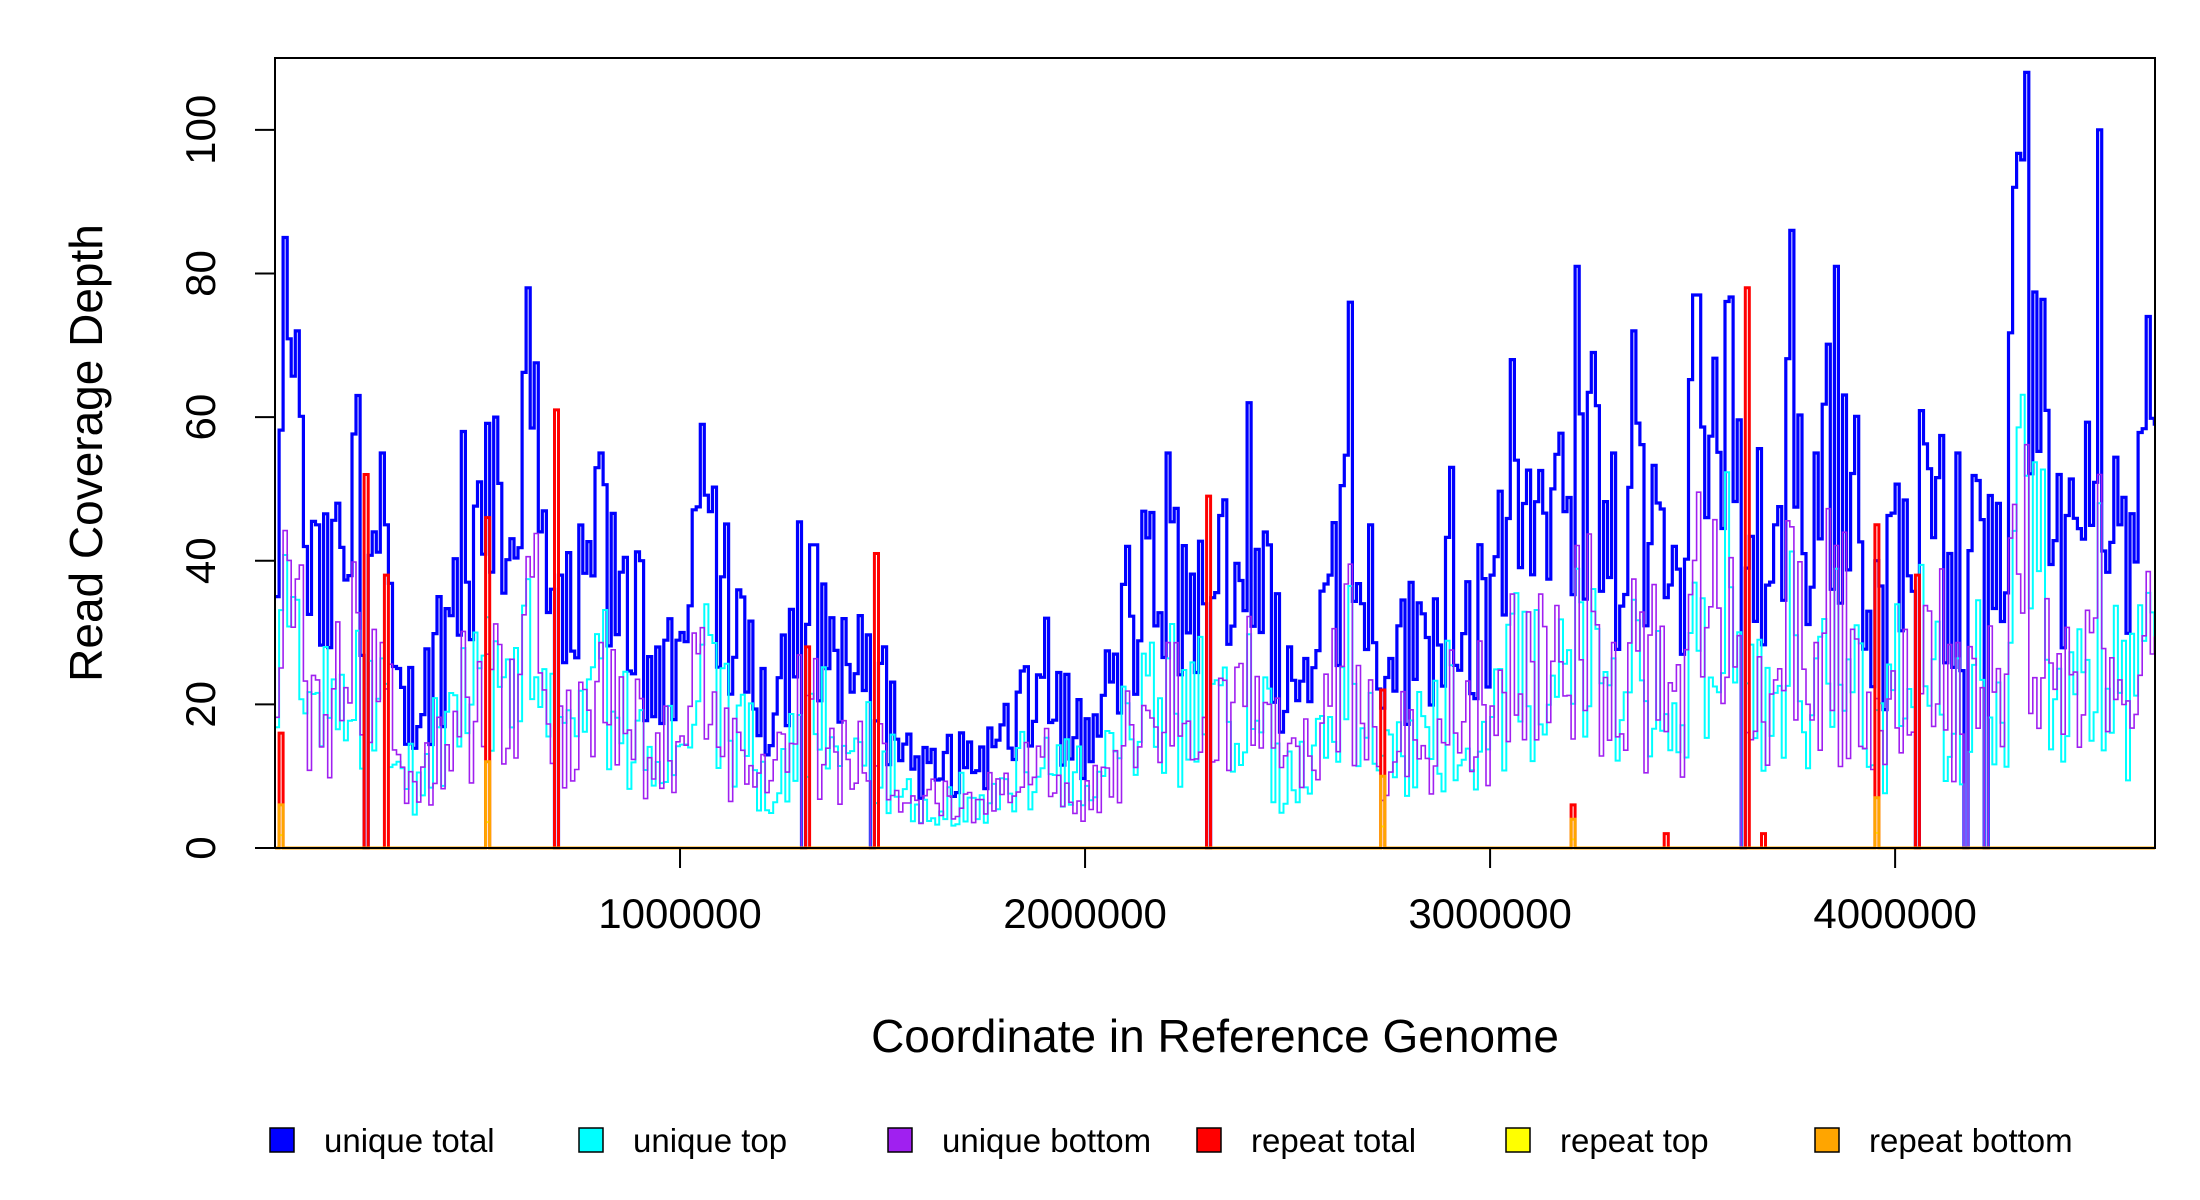  Describe the element at coordinates (1895, 913) in the screenshot. I see `x-tick-label: 4000000` at that location.